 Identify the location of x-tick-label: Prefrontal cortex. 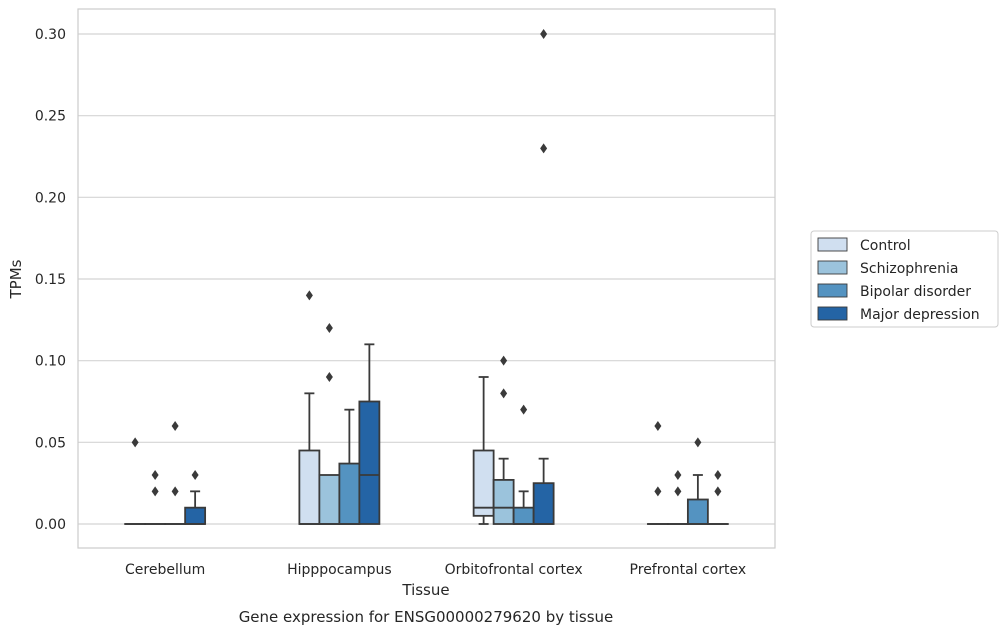
(688, 570).